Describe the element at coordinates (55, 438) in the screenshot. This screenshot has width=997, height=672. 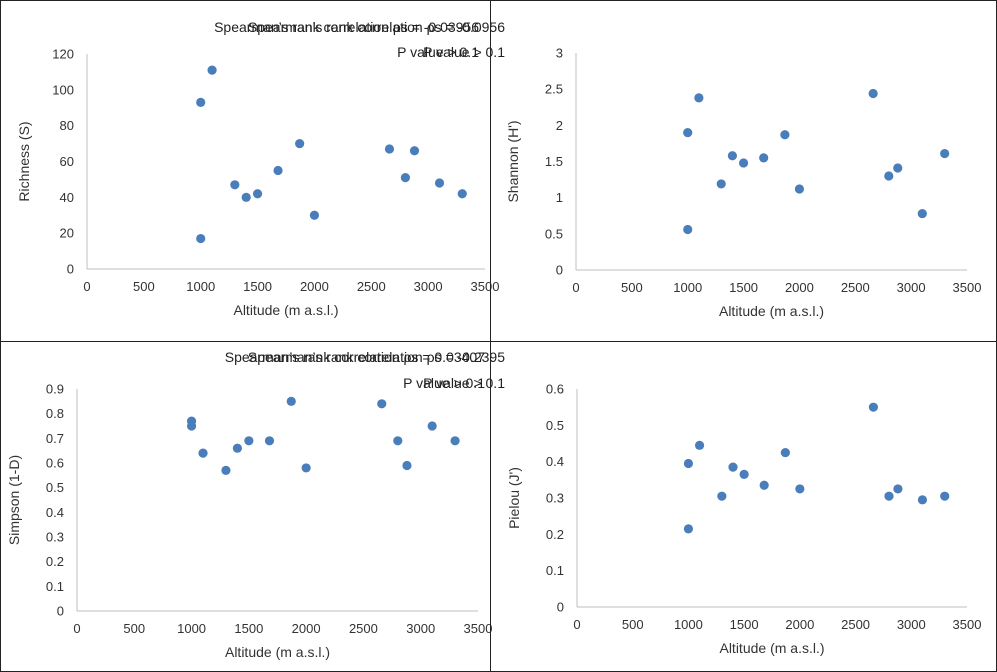
I see `y-tick-label: 0.7` at that location.